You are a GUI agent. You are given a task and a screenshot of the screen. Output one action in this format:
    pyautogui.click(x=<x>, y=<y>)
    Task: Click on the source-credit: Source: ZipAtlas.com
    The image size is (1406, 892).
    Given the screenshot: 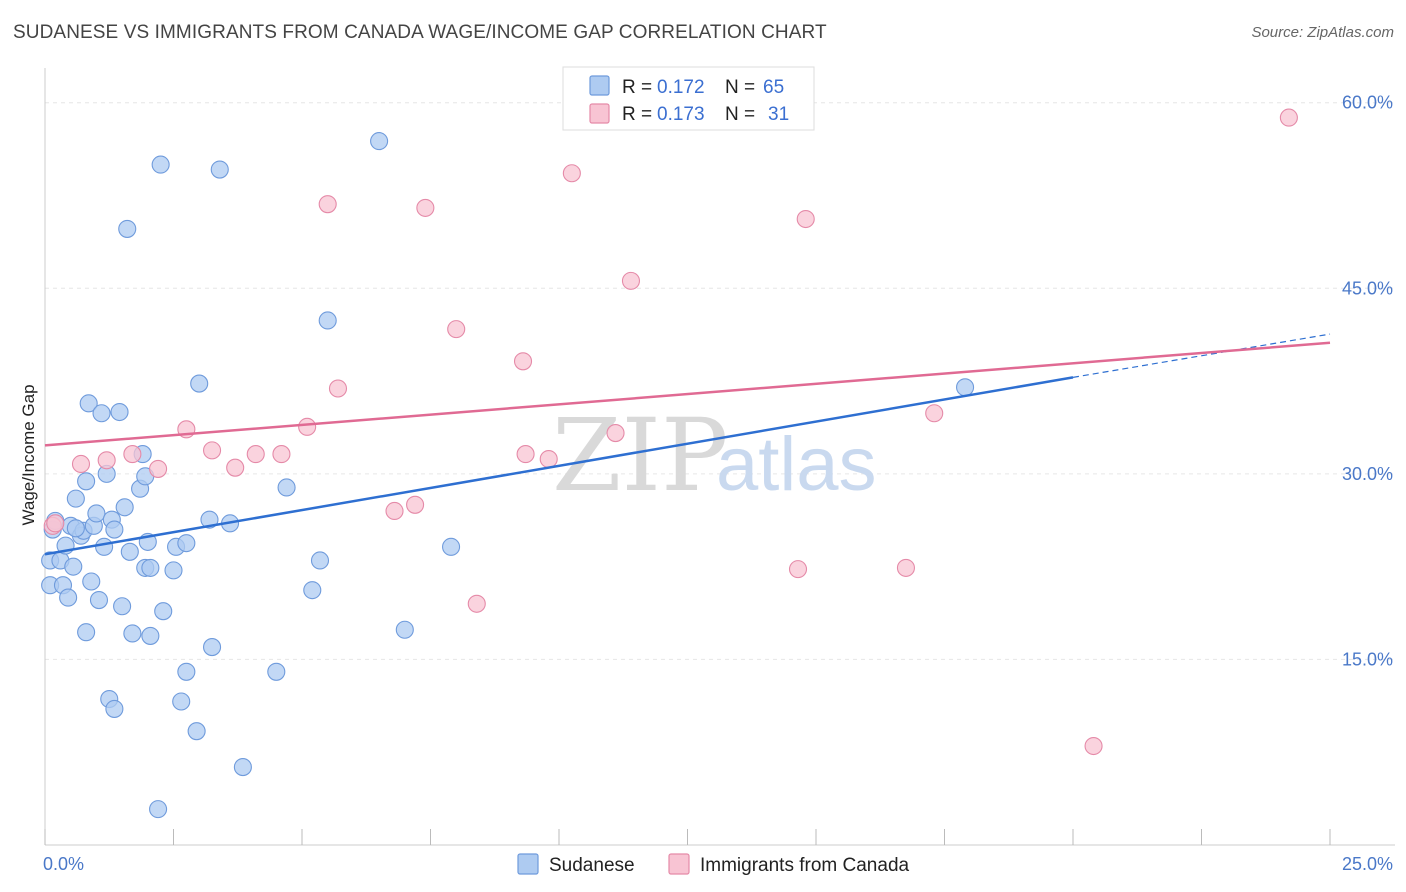 What is the action you would take?
    pyautogui.click(x=1322, y=32)
    